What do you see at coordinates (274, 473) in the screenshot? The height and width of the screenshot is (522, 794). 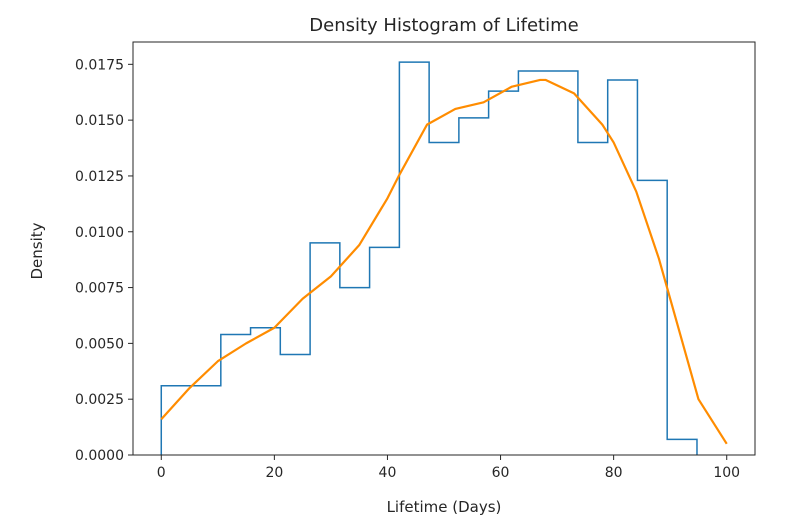 I see `x-tick-label: 20` at bounding box center [274, 473].